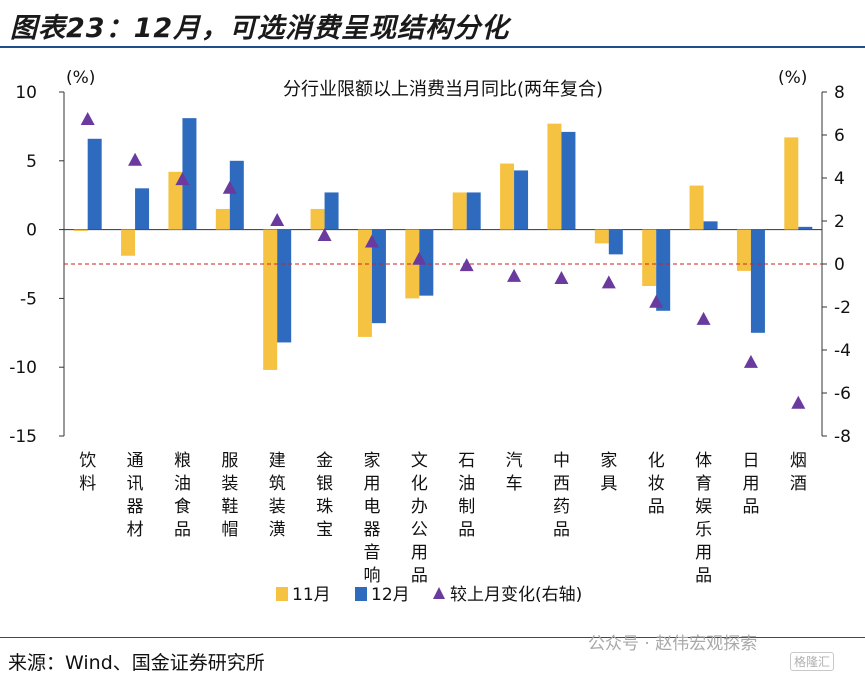 The width and height of the screenshot is (865, 679). I want to click on category-label: 文化办公用品, so click(419, 518).